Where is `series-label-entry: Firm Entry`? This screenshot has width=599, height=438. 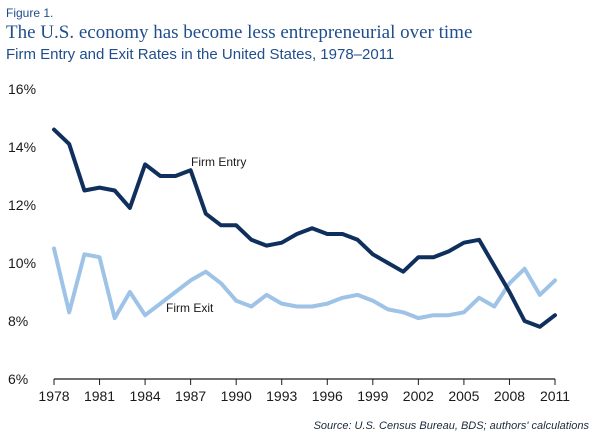
series-label-entry: Firm Entry is located at coordinates (218, 162).